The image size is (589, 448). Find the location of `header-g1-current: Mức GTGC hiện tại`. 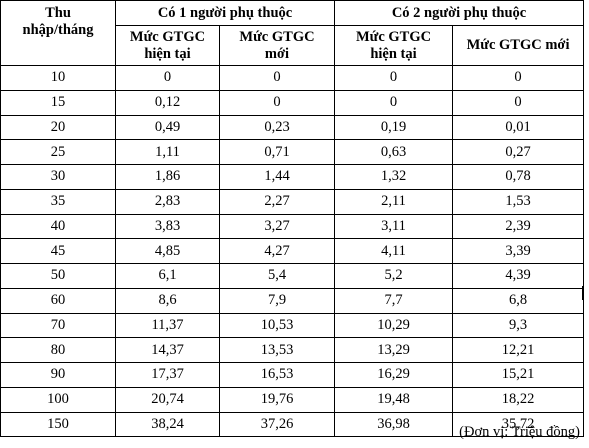

header-g1-current: Mức GTGC hiện tại is located at coordinates (167, 45).